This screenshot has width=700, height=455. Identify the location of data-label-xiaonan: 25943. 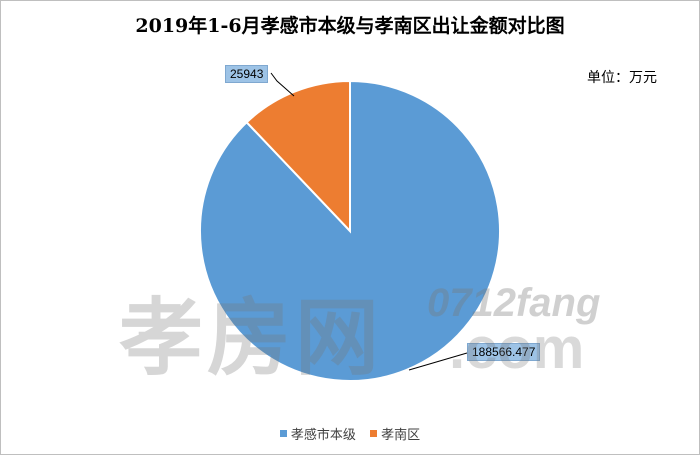
(247, 74).